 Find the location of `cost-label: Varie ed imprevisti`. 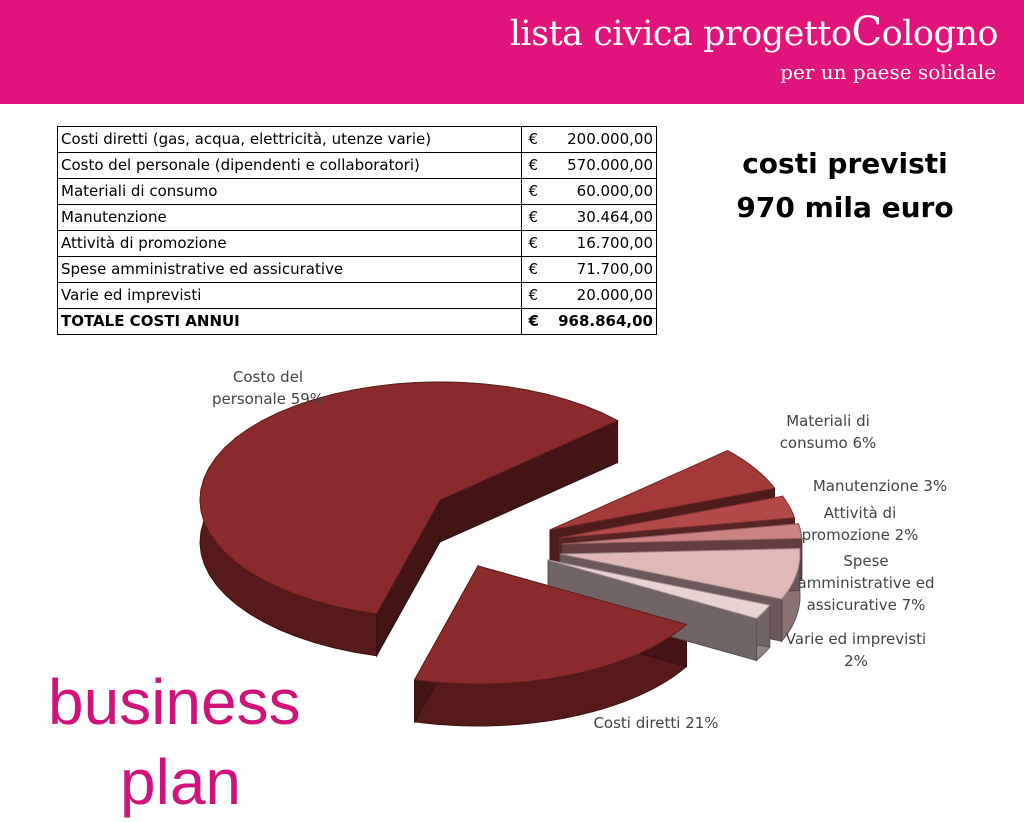

cost-label: Varie ed imprevisti is located at coordinates (289, 295).